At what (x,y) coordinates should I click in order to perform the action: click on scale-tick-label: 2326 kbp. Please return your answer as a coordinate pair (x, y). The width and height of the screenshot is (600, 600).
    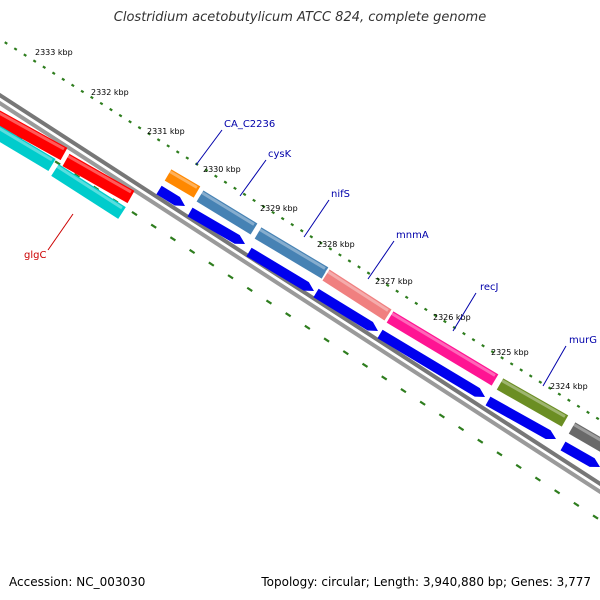
    Looking at the image, I should click on (452, 317).